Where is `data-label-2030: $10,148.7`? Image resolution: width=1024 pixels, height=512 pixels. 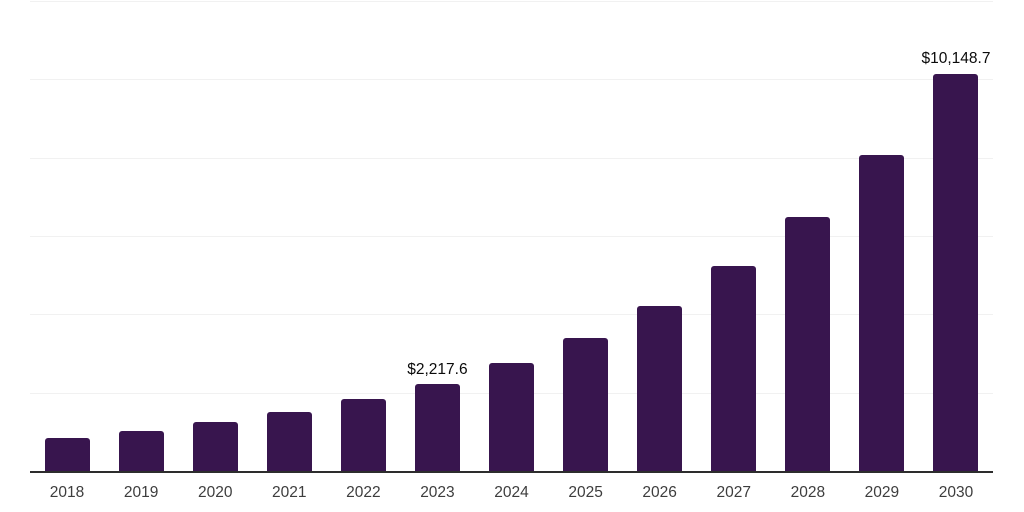
data-label-2030: $10,148.7 is located at coordinates (956, 59).